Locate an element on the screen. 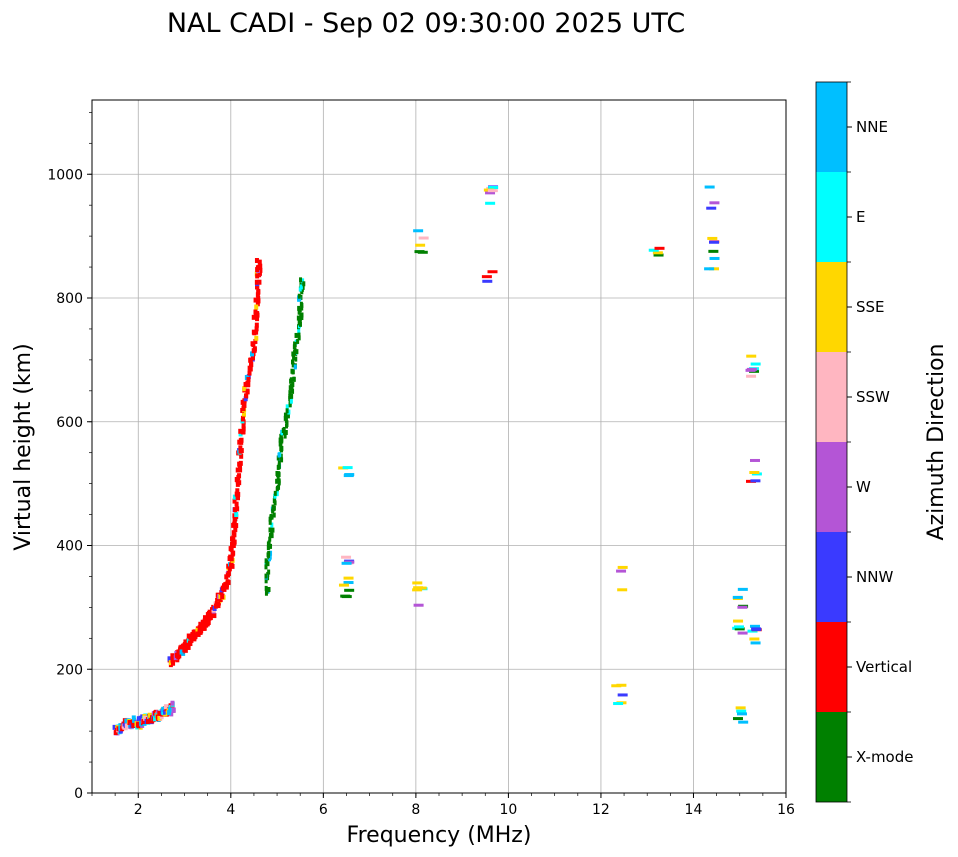  y-tick-label: 600 is located at coordinates (69, 423).